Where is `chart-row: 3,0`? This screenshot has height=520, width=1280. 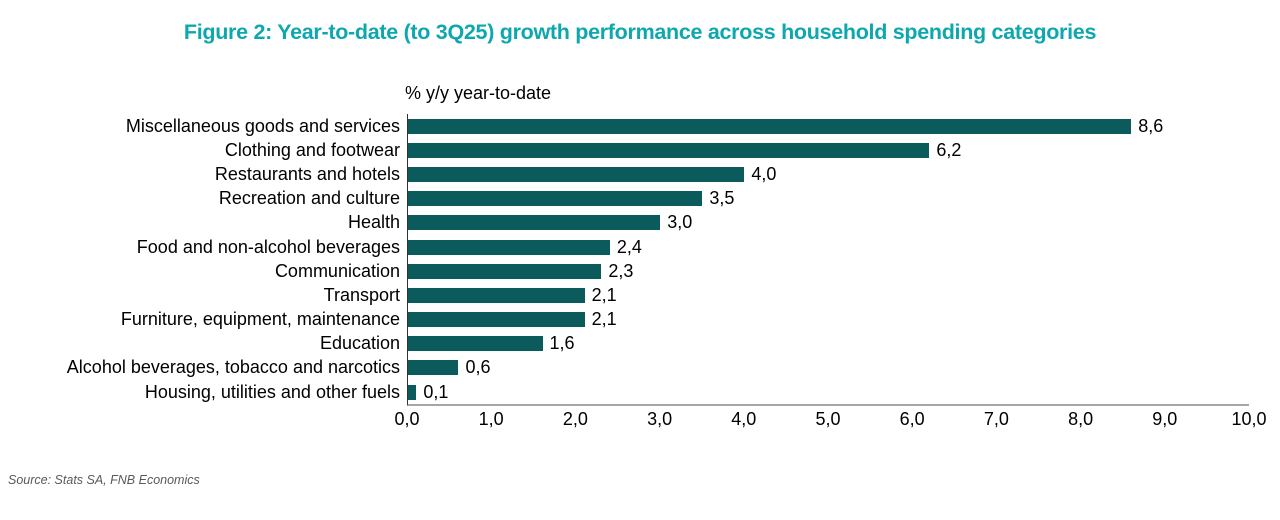 chart-row: 3,0 is located at coordinates (828, 223).